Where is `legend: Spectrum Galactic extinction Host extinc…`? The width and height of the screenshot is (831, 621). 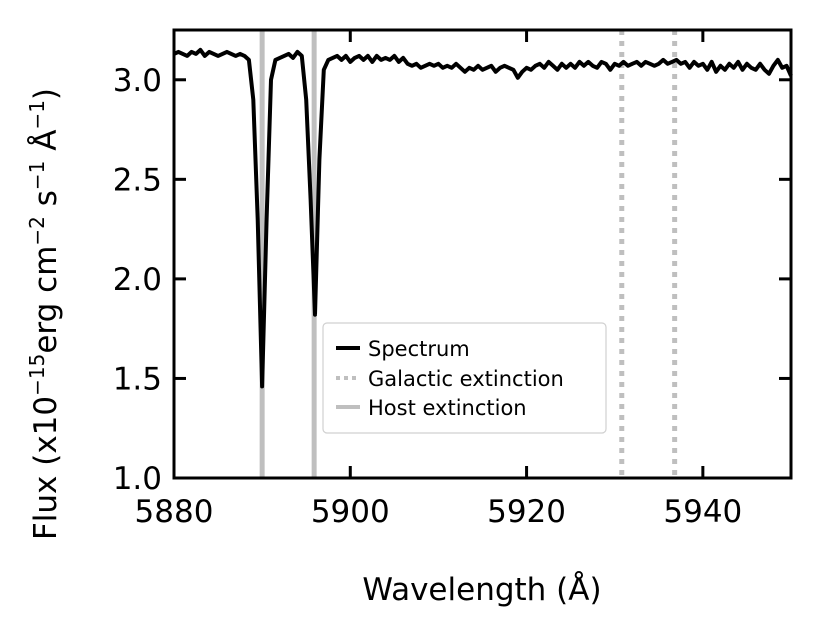 legend: Spectrum Galactic extinction Host extinc… is located at coordinates (464, 378).